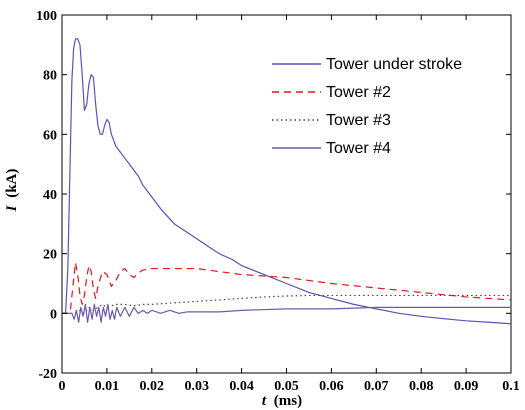 Image resolution: width=525 pixels, height=410 pixels. I want to click on y-axis-unit: (kA), so click(12, 183).